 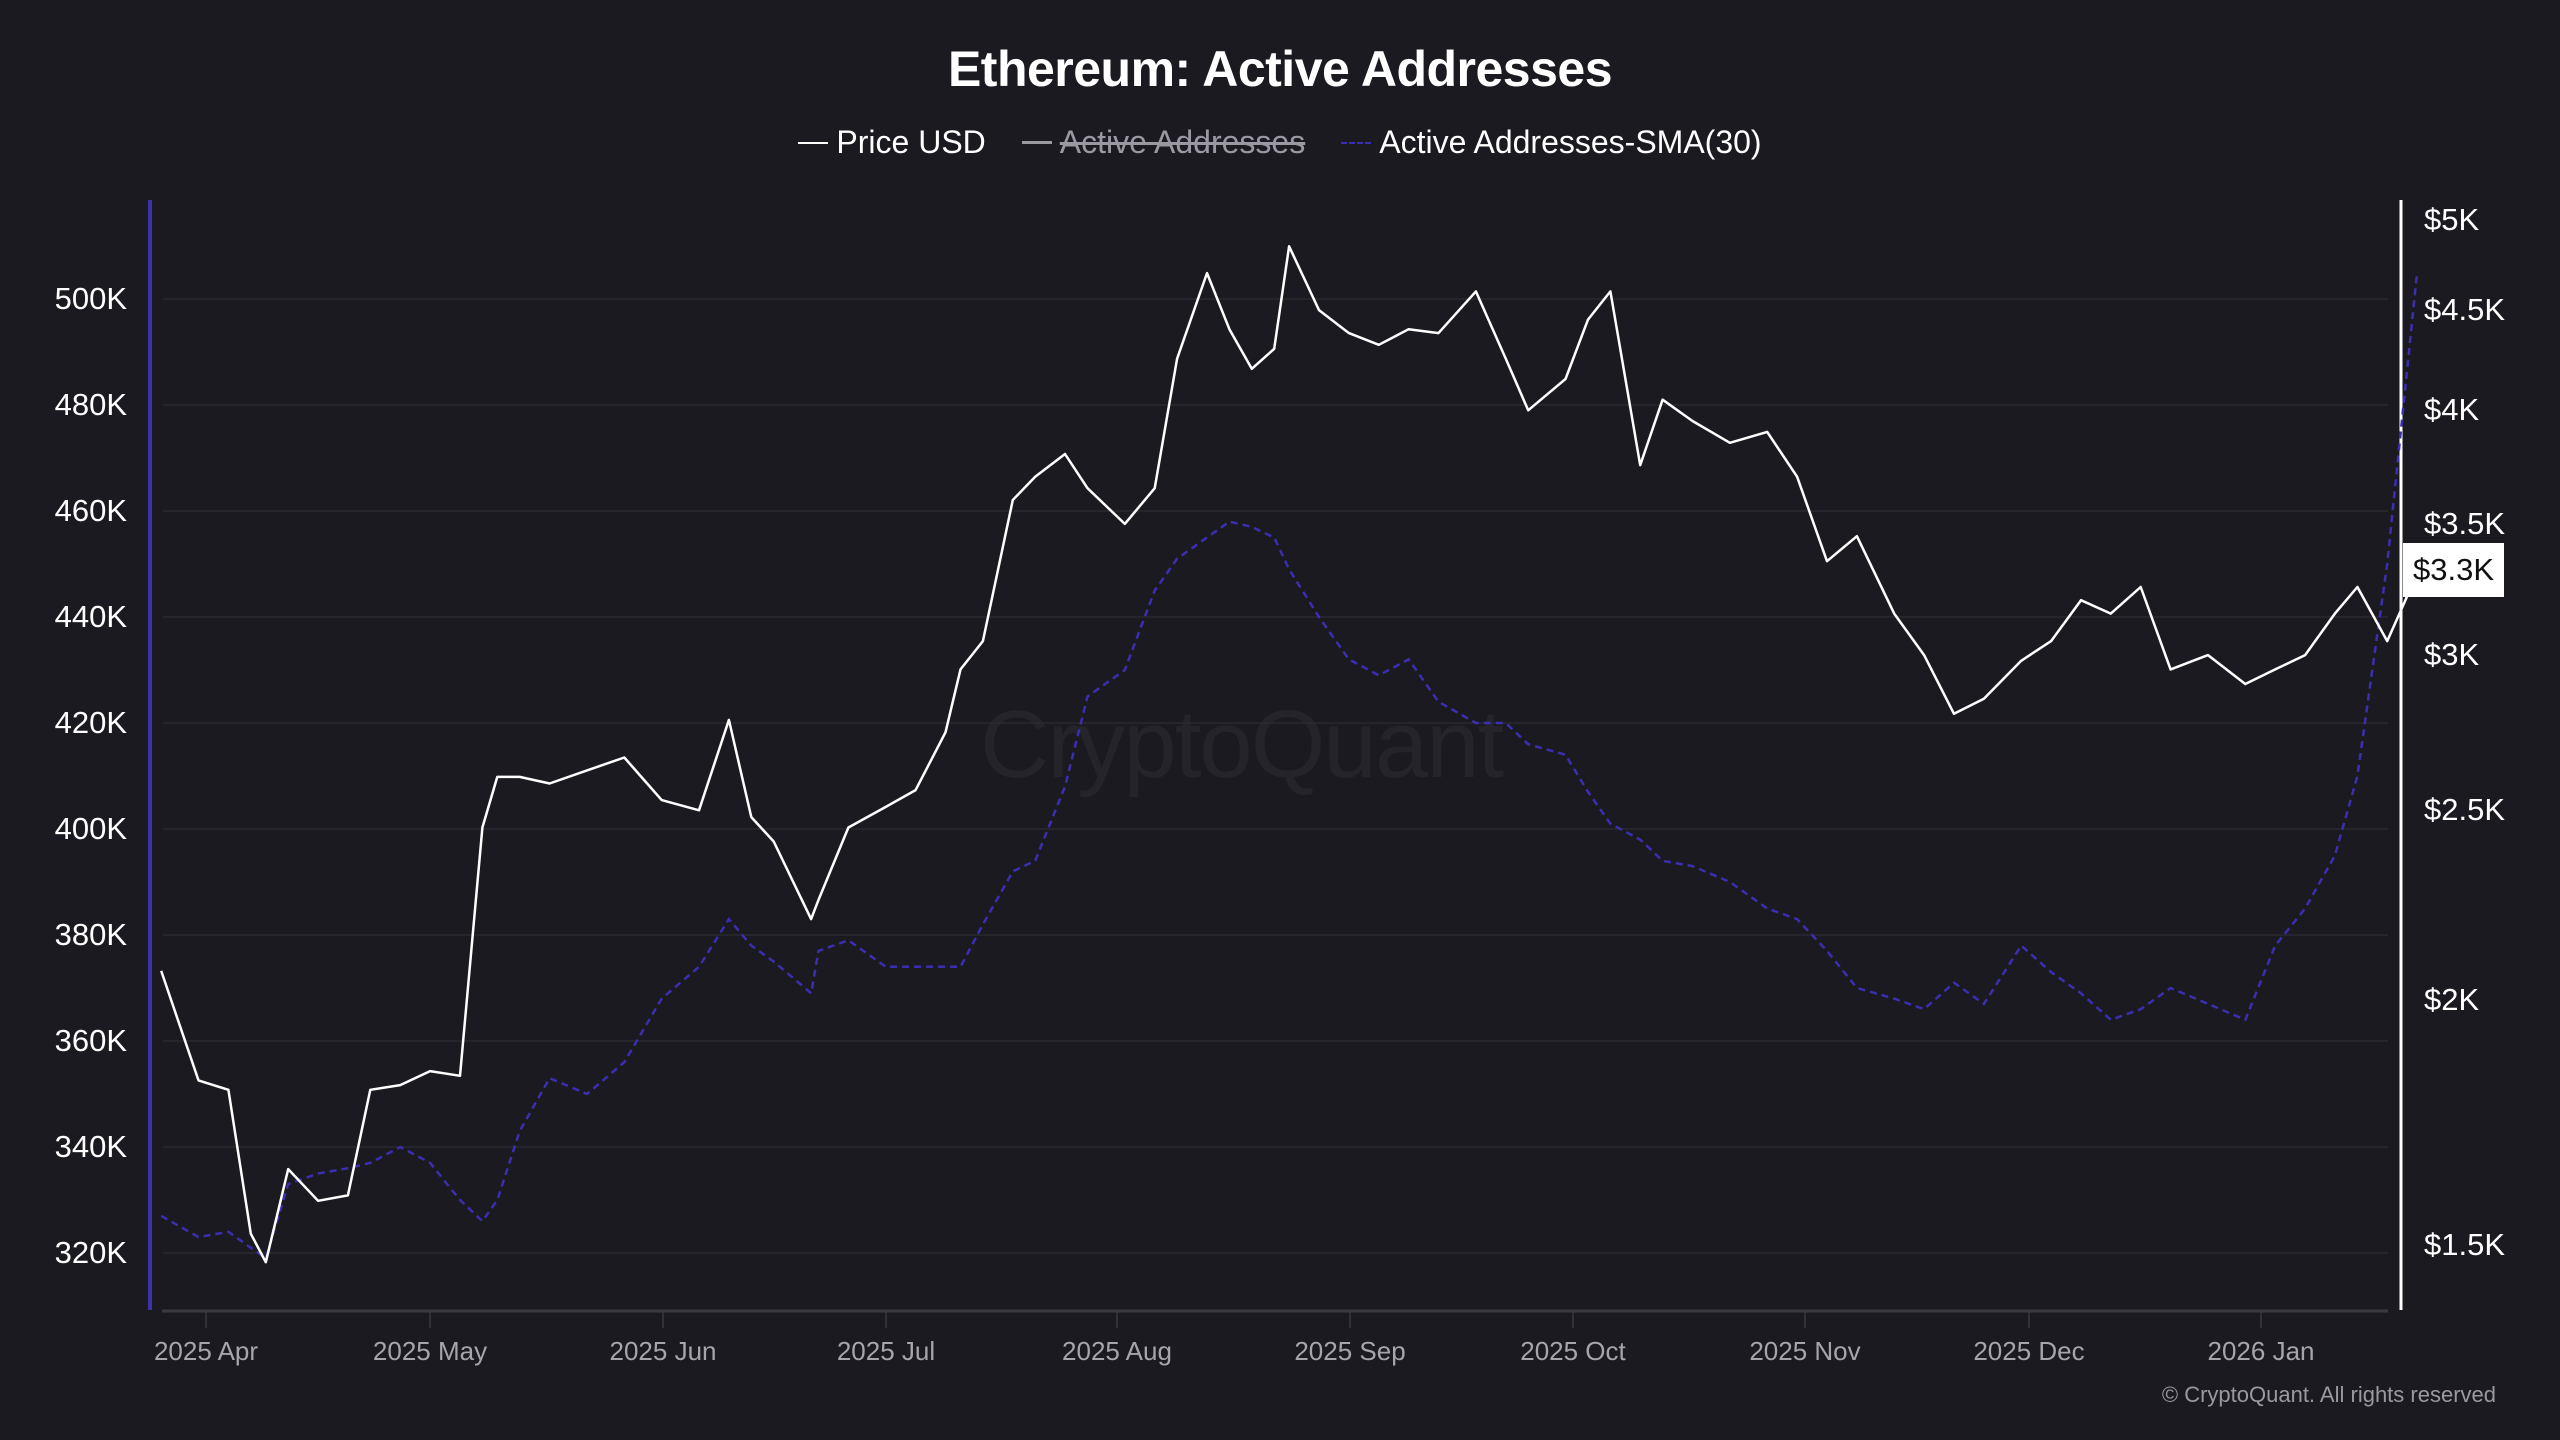 What do you see at coordinates (90, 1146) in the screenshot?
I see `left-tick-label: 340K` at bounding box center [90, 1146].